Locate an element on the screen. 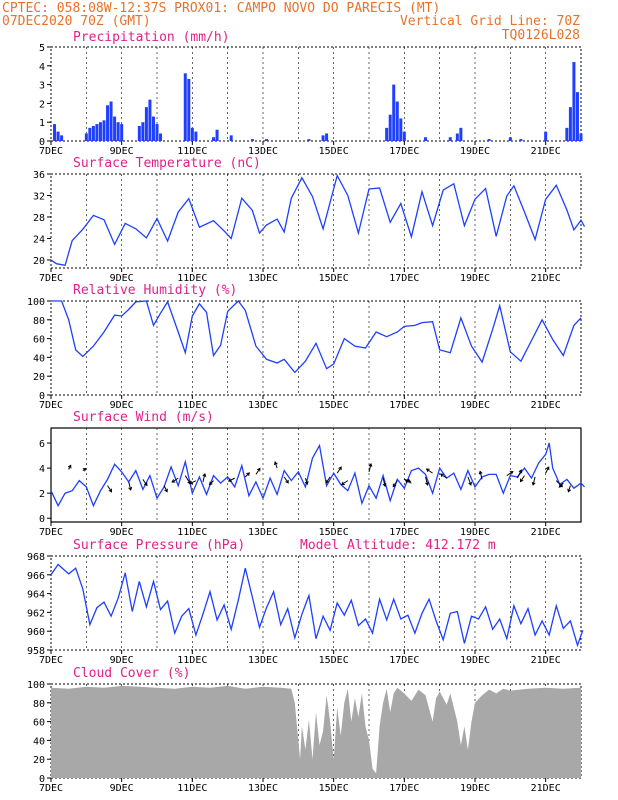 This screenshot has height=800, width=618. pressure-xtick-label: 13DEC is located at coordinates (263, 660).